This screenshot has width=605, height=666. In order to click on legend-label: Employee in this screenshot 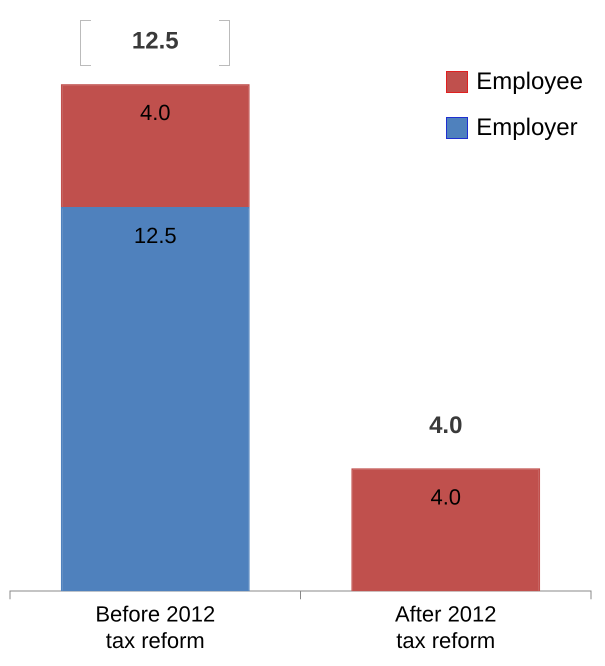, I will do `click(529, 82)`.